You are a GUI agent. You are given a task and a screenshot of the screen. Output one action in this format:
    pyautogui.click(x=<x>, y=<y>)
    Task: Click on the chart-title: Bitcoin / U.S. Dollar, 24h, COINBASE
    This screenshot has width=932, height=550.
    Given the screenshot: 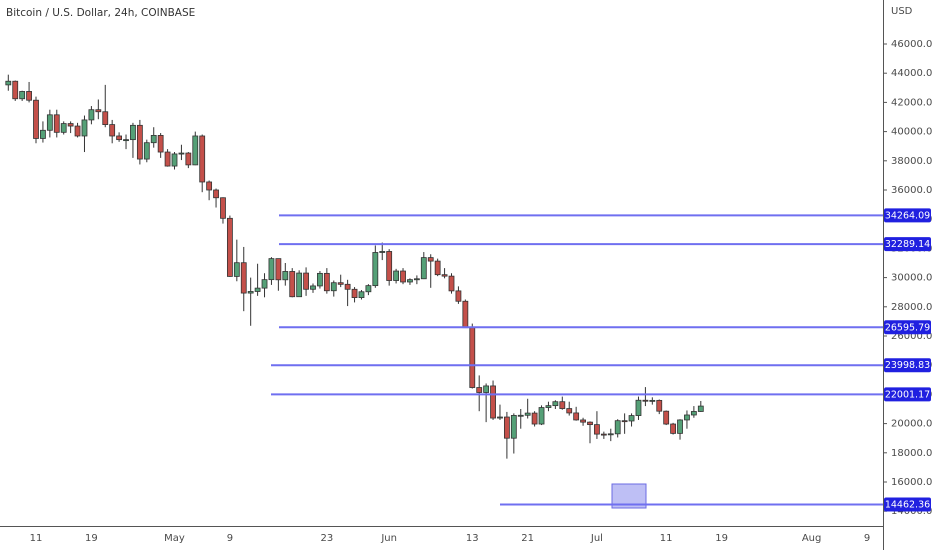 What is the action you would take?
    pyautogui.click(x=100, y=13)
    